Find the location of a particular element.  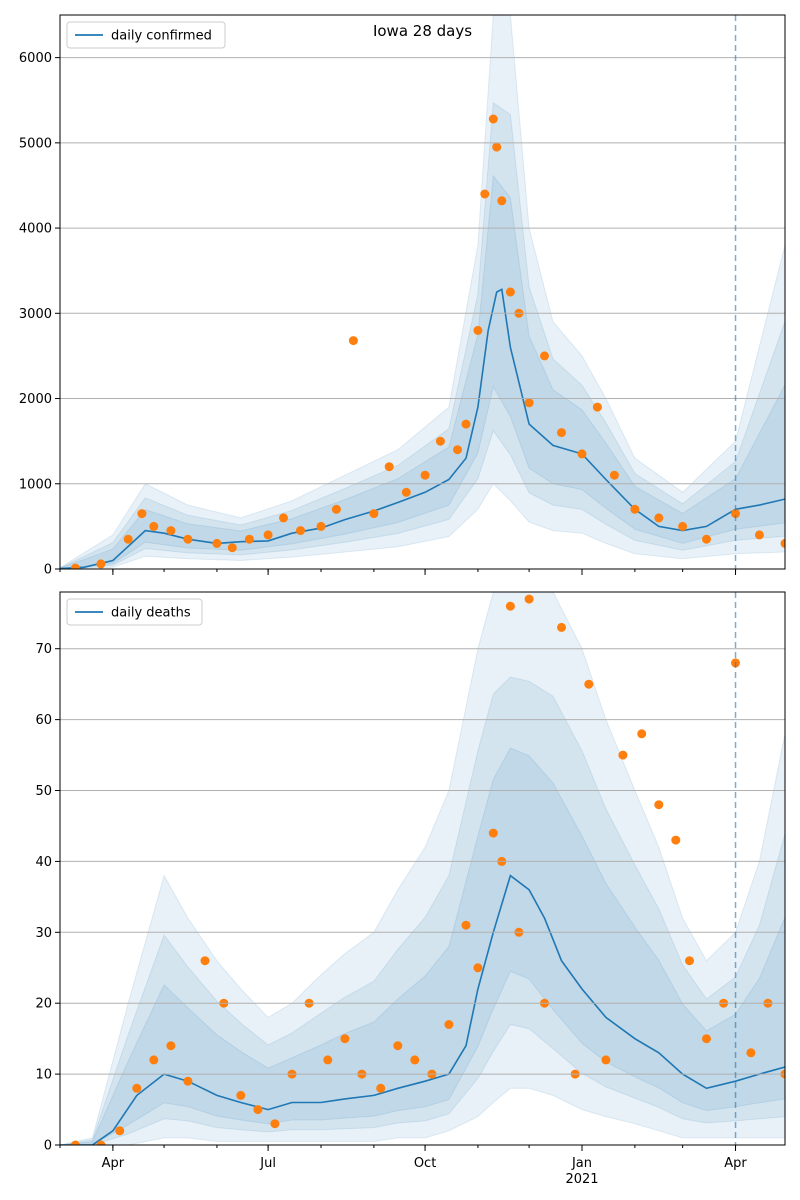

y-tick-label: 6000 is located at coordinates (35, 58).